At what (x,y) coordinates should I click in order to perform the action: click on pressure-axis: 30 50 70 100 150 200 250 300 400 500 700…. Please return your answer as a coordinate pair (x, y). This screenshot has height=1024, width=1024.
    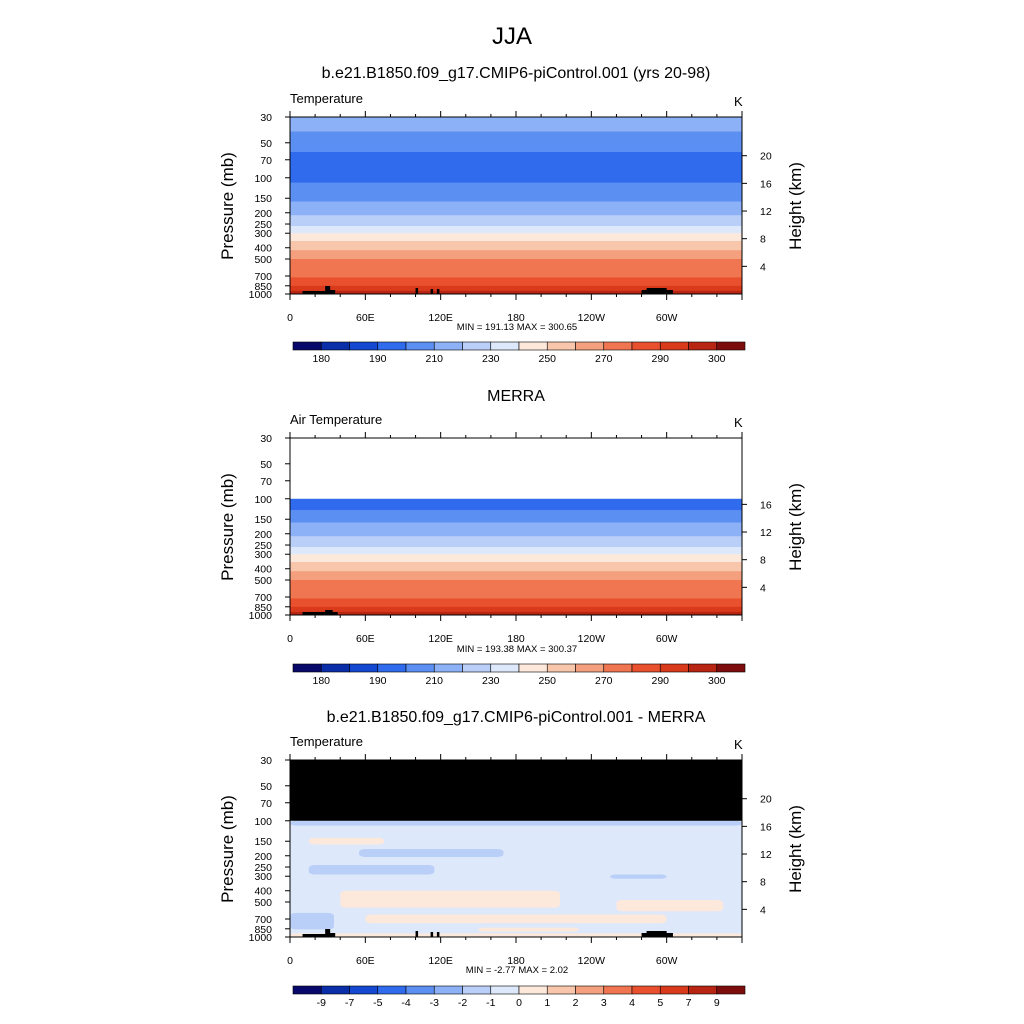
    Looking at the image, I should click on (269, 527).